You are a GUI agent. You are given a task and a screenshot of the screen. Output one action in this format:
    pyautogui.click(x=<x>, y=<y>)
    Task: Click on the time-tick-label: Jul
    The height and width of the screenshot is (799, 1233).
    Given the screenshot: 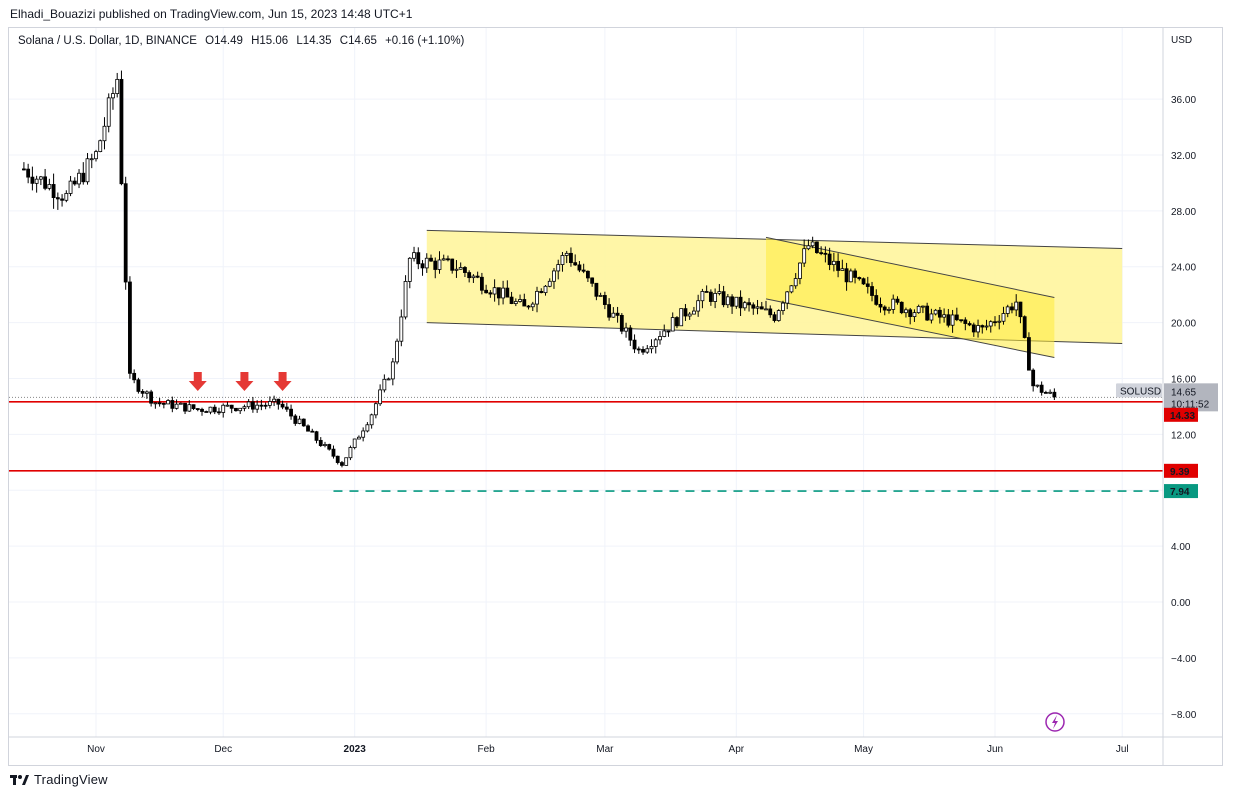 What is the action you would take?
    pyautogui.click(x=1122, y=749)
    